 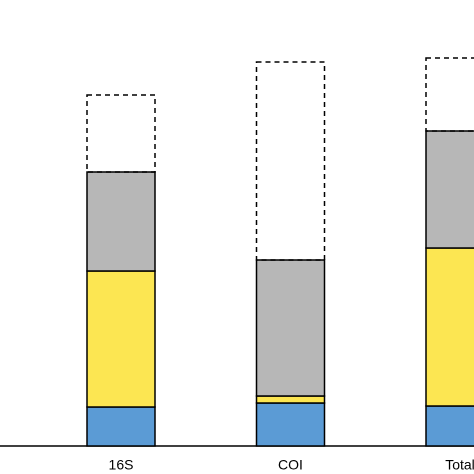 What do you see at coordinates (121, 465) in the screenshot?
I see `x-tick-label: 16S` at bounding box center [121, 465].